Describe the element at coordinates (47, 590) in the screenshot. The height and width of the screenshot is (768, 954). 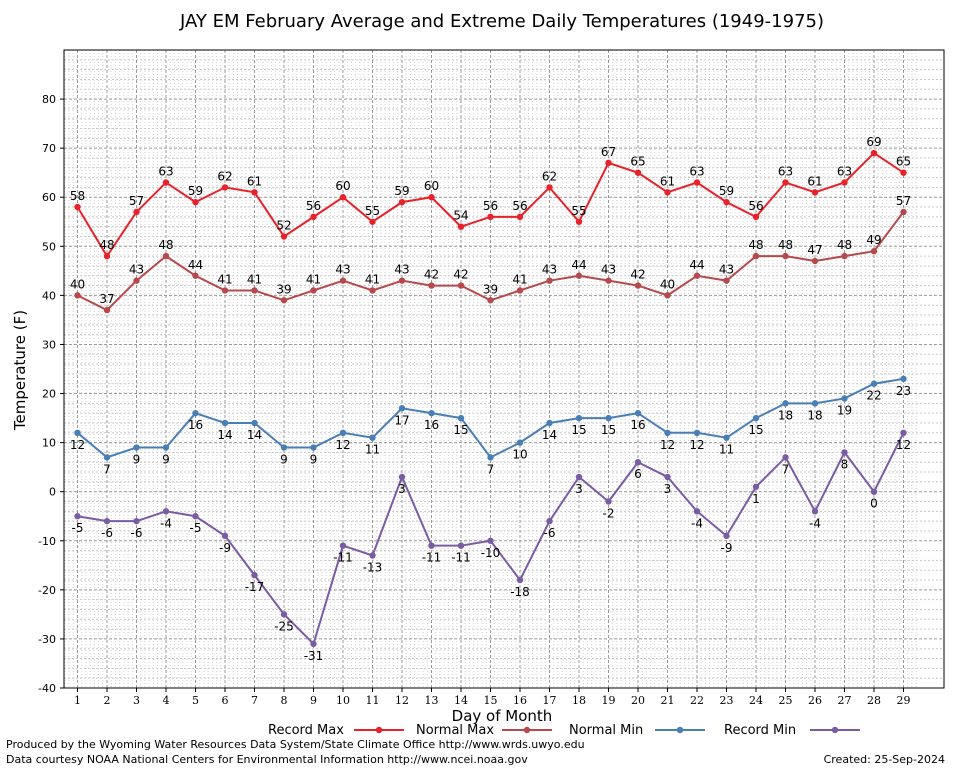
I see `y-tick-label: -20` at that location.